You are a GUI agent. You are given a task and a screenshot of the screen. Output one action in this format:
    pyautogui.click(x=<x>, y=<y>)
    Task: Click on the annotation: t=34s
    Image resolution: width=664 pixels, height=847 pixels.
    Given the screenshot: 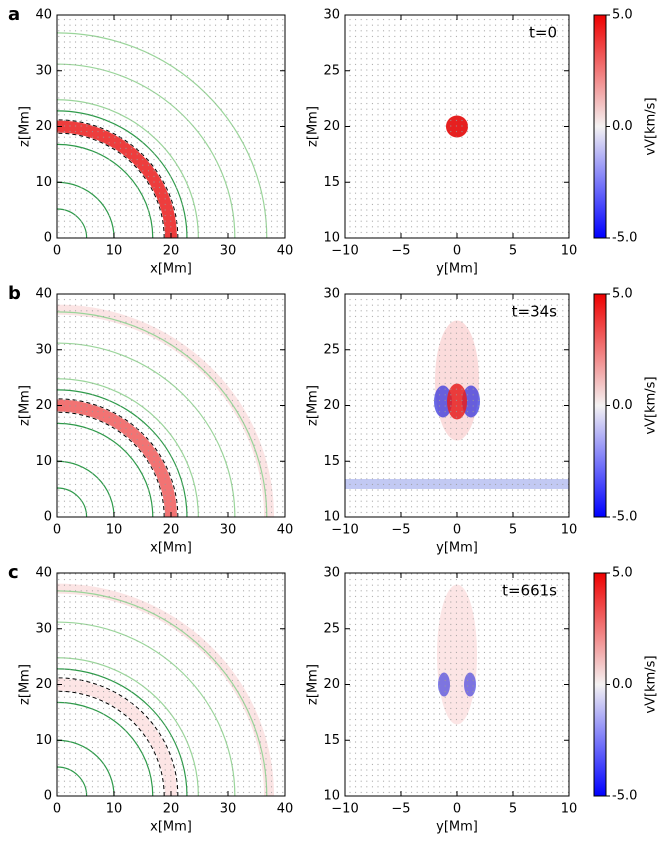 What is the action you would take?
    pyautogui.click(x=535, y=312)
    